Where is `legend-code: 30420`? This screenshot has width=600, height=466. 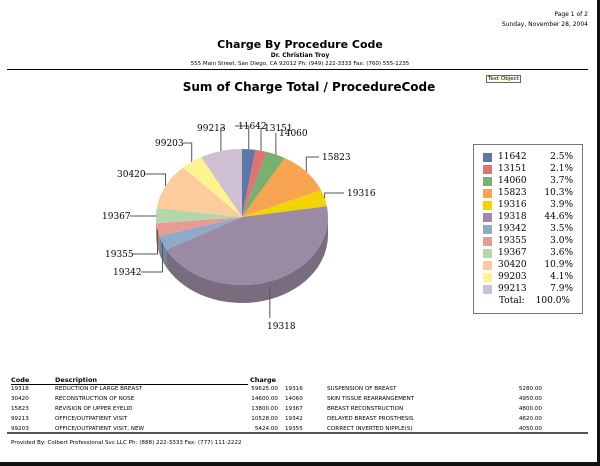
legend-code: 30420 is located at coordinates (512, 265).